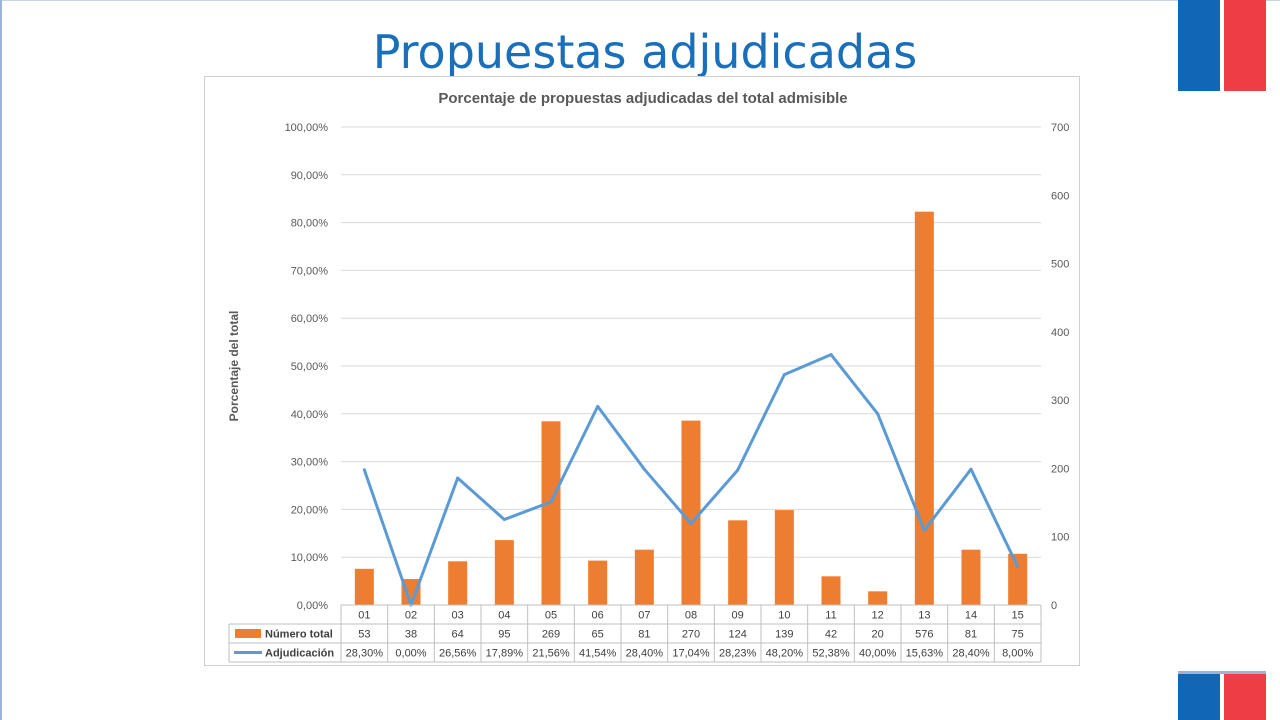 The height and width of the screenshot is (720, 1280). What do you see at coordinates (598, 616) in the screenshot?
I see `x-tick-label: 06` at bounding box center [598, 616].